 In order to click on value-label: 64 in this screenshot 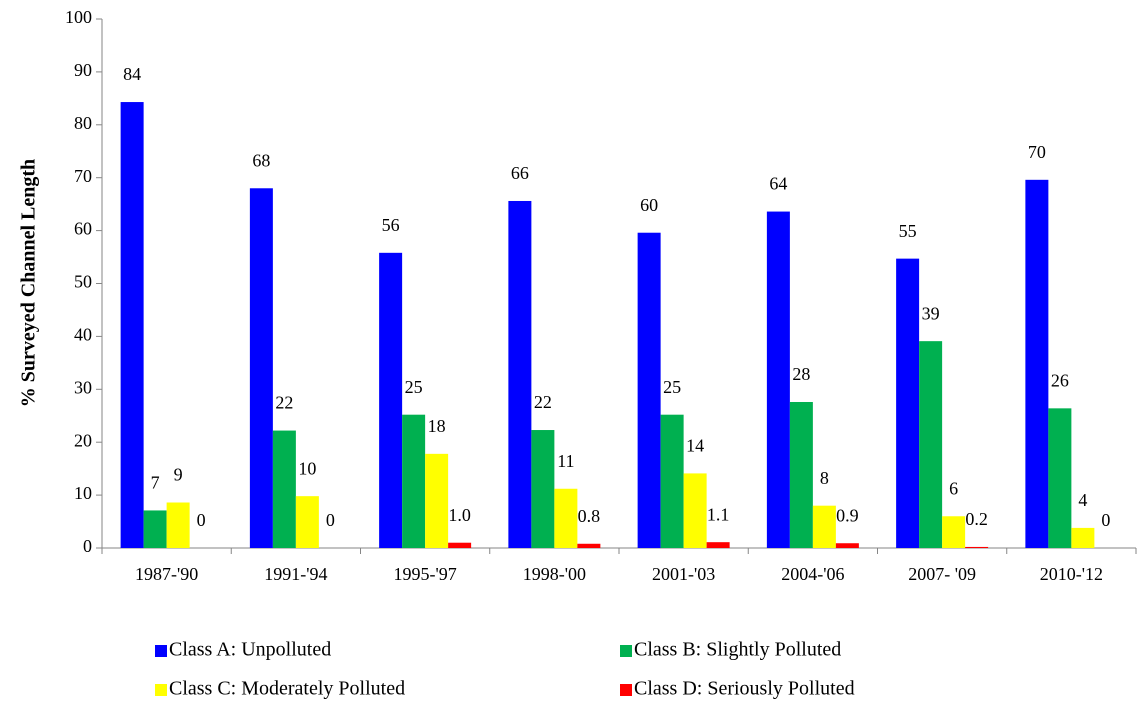, I will do `click(778, 184)`.